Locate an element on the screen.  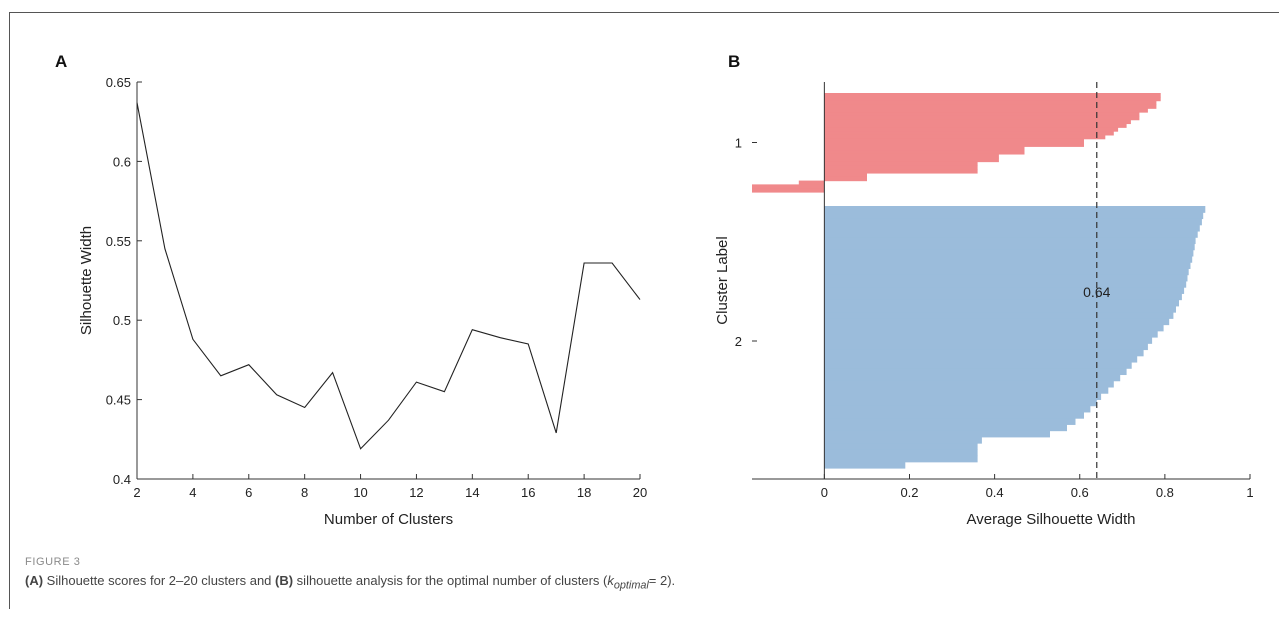
caption-k-subscript: optimal is located at coordinates (631, 585).